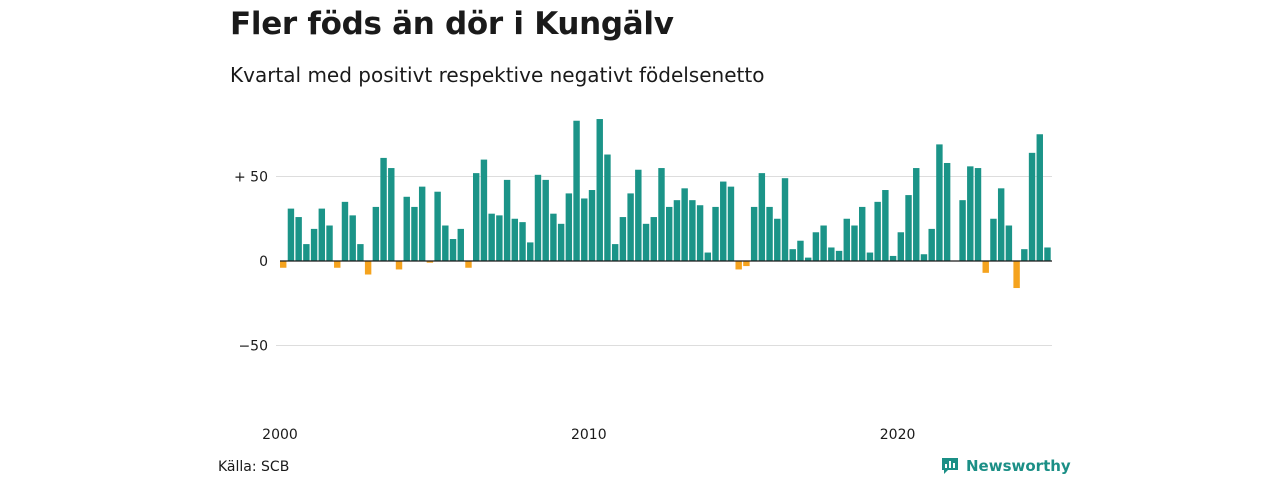  Describe the element at coordinates (950, 466) in the screenshot. I see `newsworthy-logo-icon` at that location.